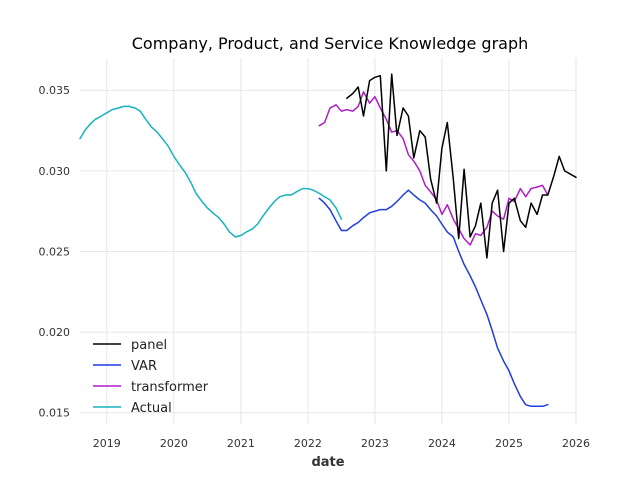 This screenshot has height=480, width=640. What do you see at coordinates (55, 413) in the screenshot?
I see `y-tick-label: 0.015` at bounding box center [55, 413].